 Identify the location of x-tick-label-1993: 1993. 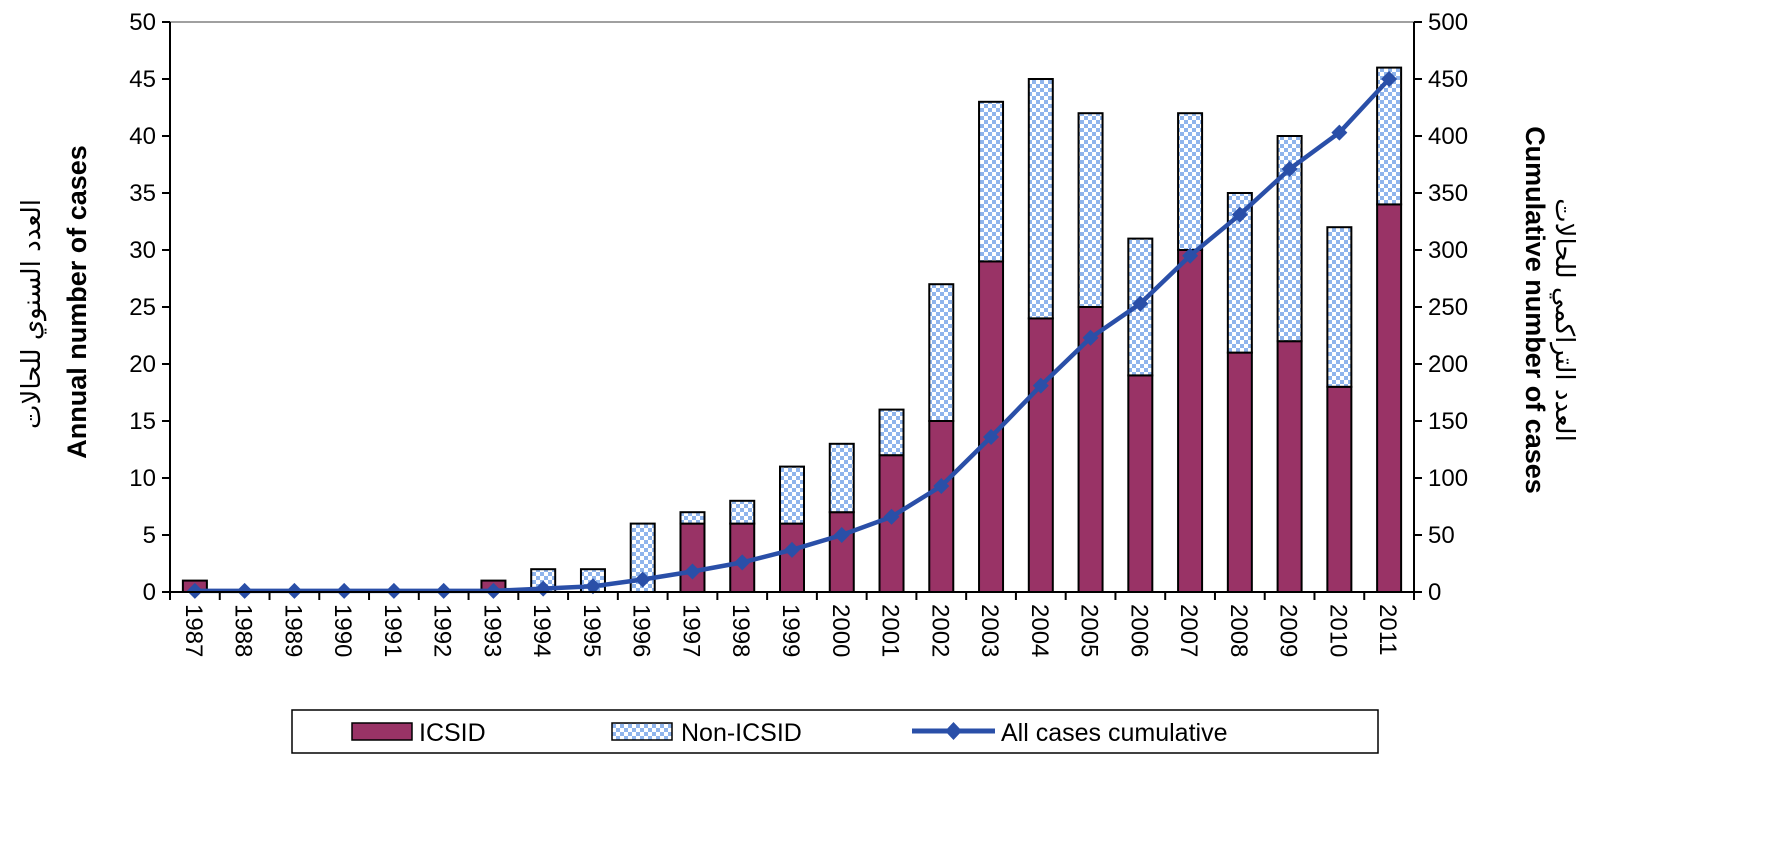
(491, 630).